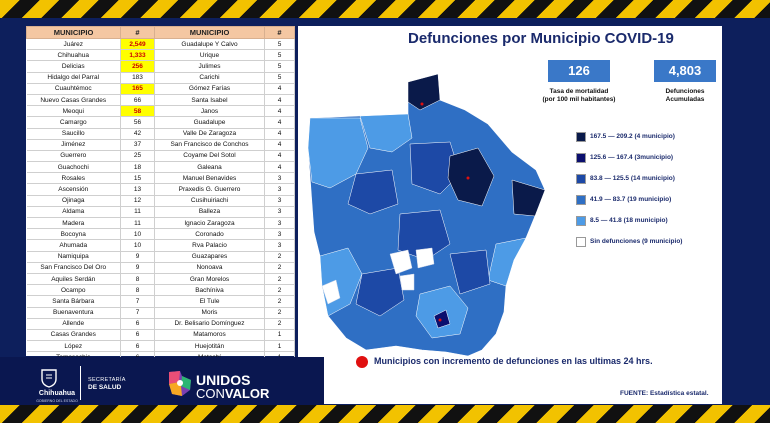 This screenshot has height=423, width=770. I want to click on increment-dot-icon, so click(362, 362).